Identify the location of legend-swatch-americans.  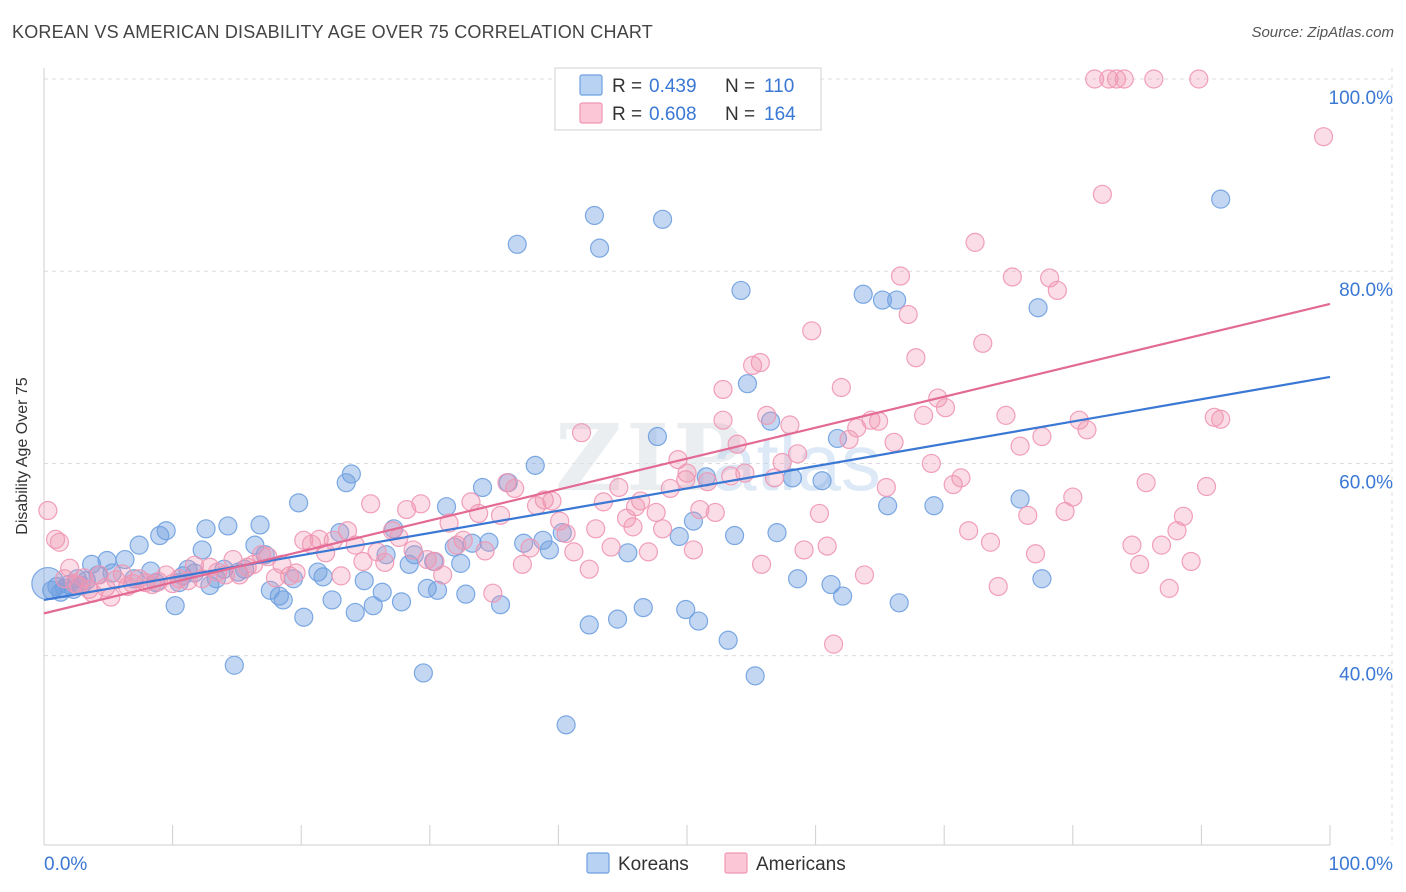
(591, 113).